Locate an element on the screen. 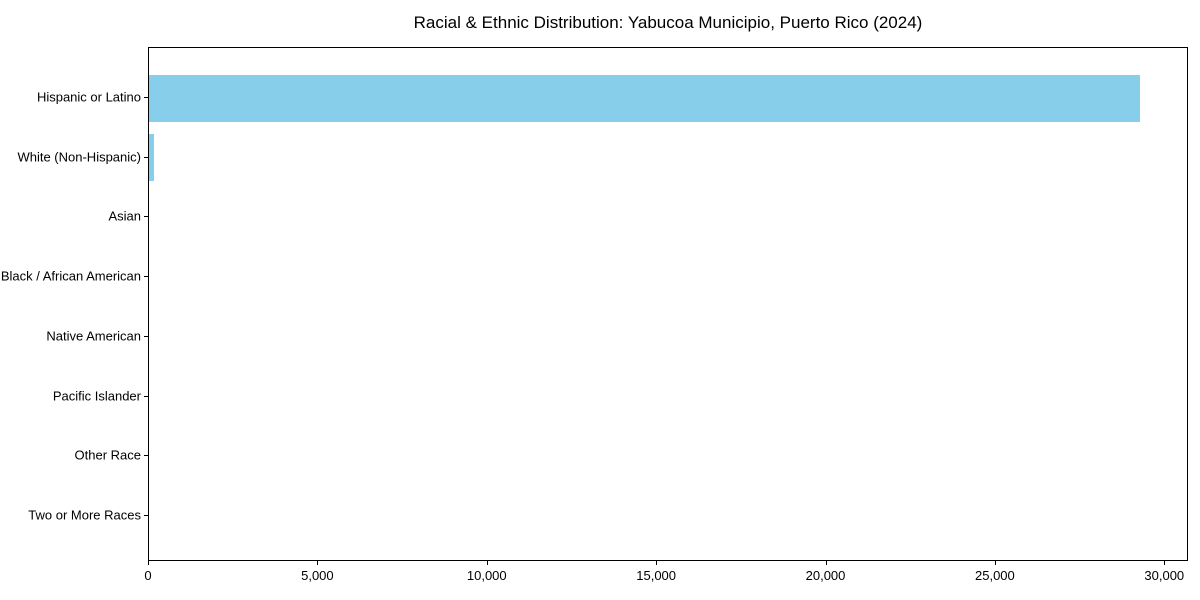  y-tick-label: Pacific Islander is located at coordinates (96, 396).